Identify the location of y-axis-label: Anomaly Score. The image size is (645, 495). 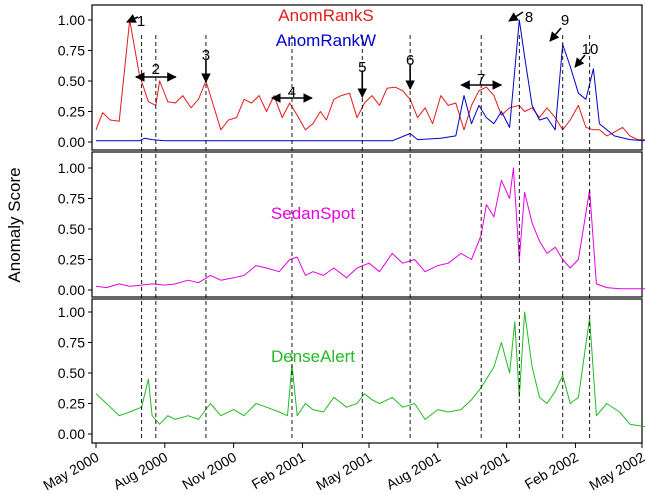
(14, 224).